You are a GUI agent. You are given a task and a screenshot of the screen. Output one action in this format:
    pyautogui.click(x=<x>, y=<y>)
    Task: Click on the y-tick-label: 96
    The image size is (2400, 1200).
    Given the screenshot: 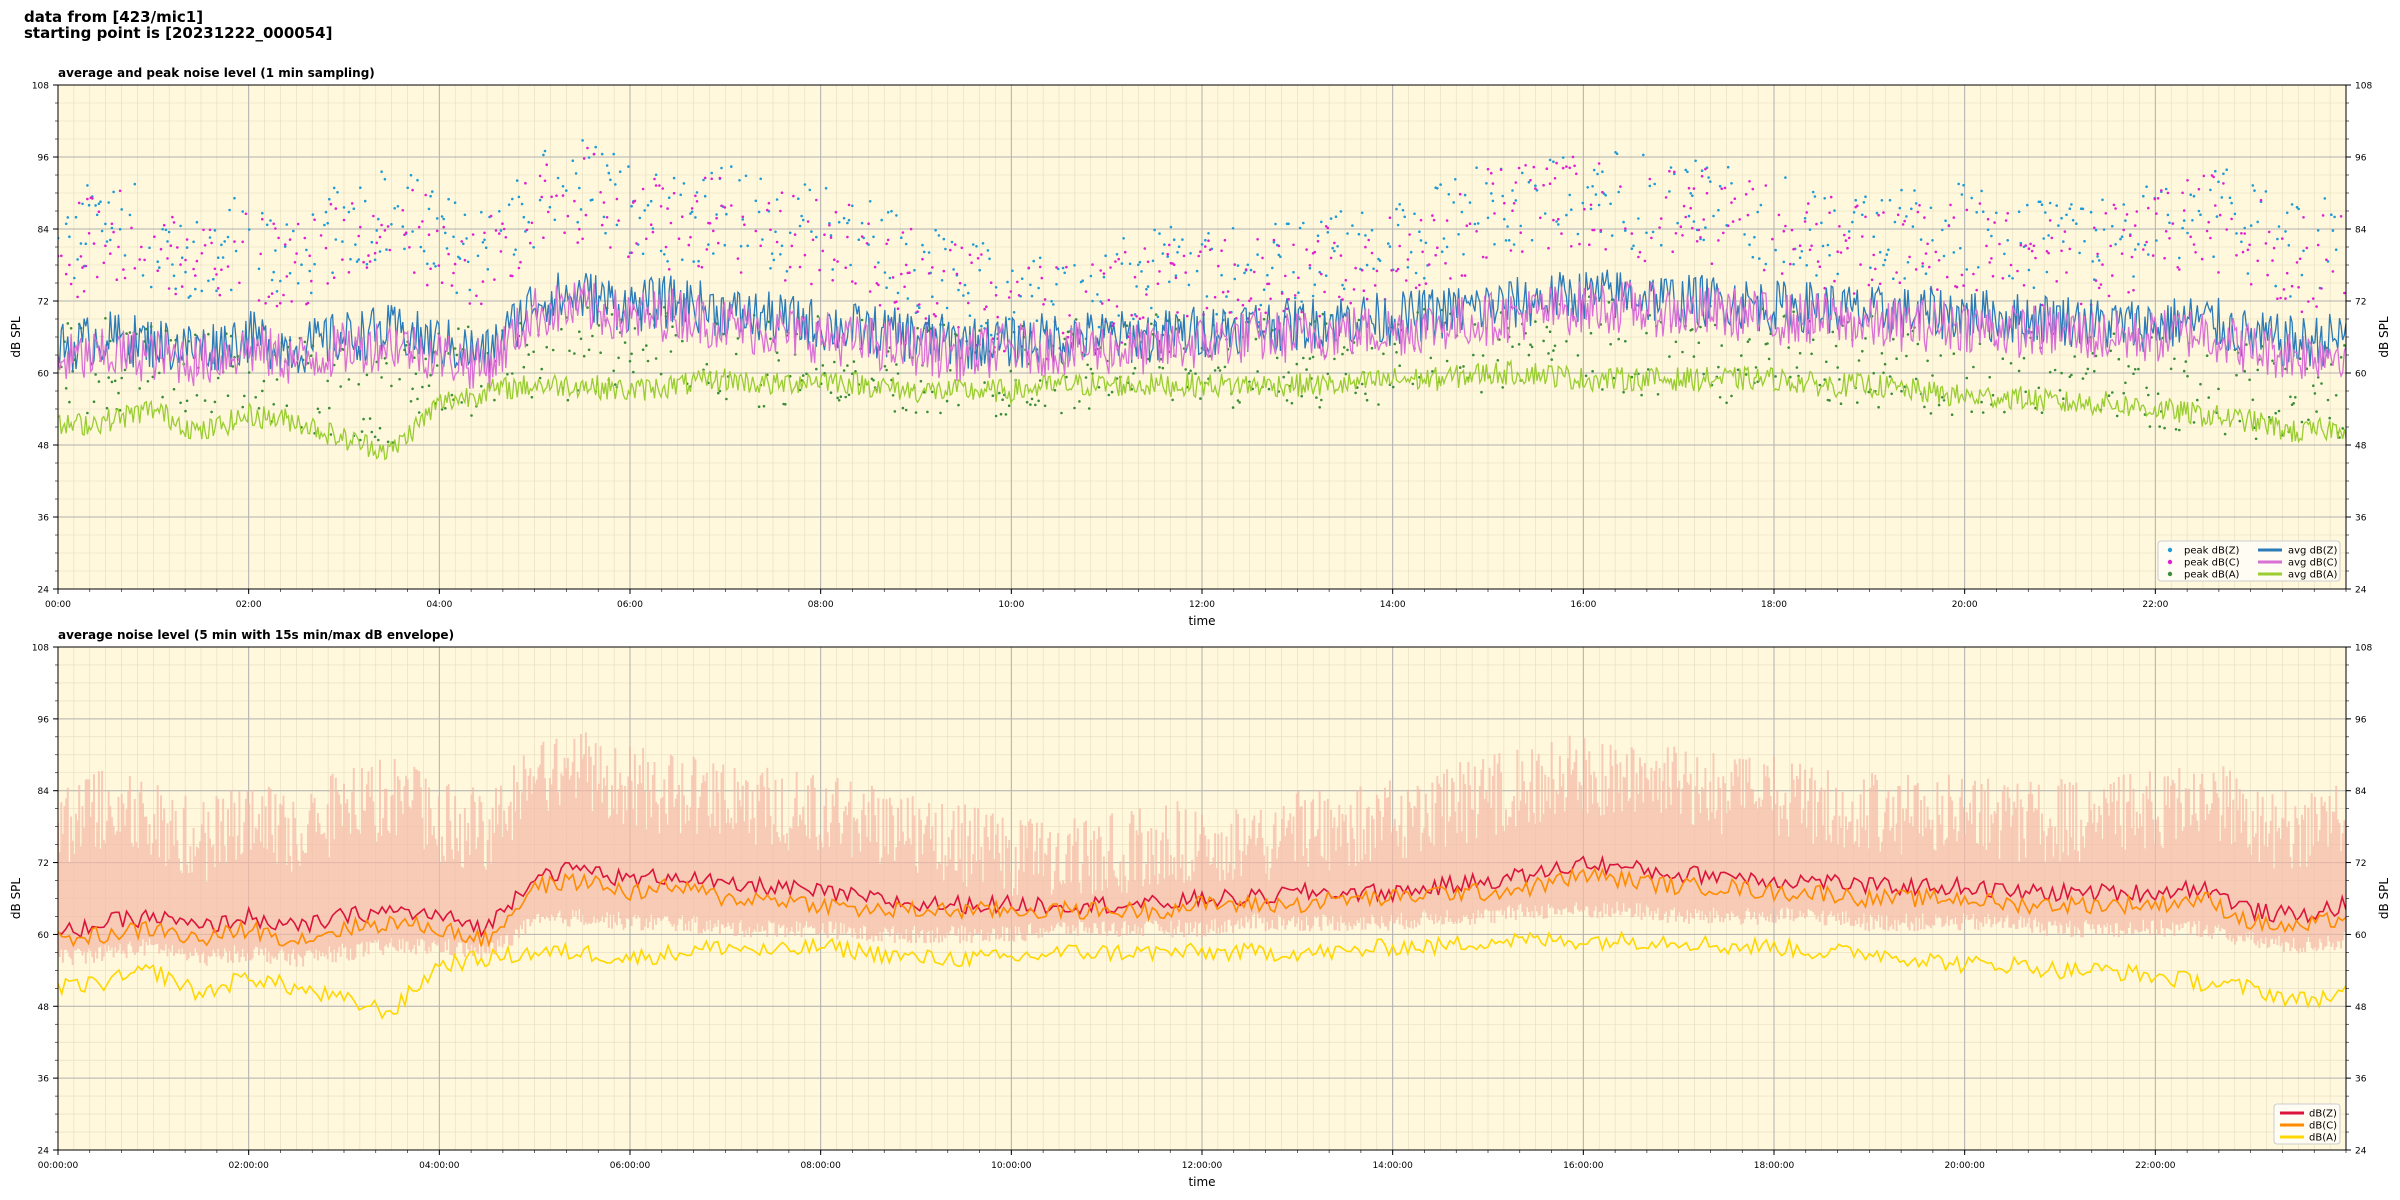 What is the action you would take?
    pyautogui.click(x=44, y=720)
    